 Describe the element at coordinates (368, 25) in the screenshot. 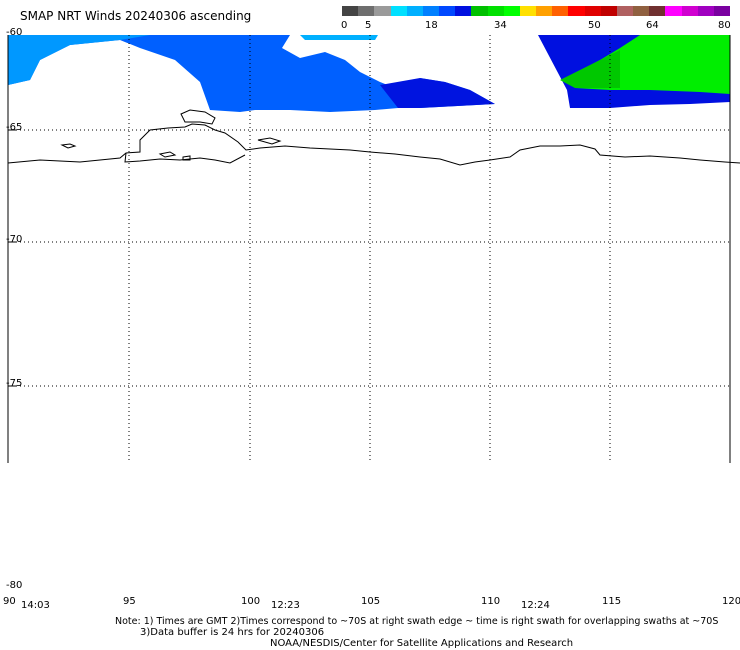

I see `colorbar-tick-label: 5` at that location.